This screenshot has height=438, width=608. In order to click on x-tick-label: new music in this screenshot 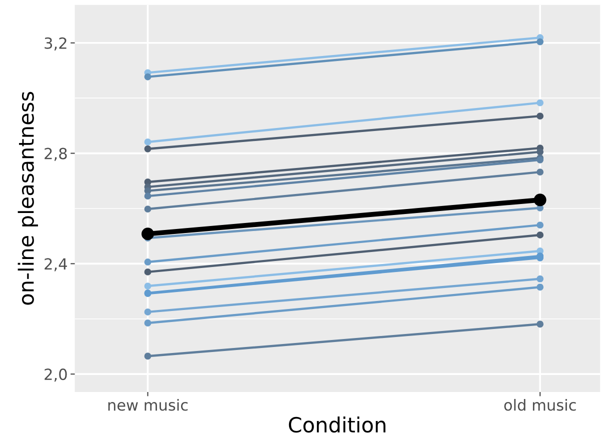, I will do `click(148, 404)`.